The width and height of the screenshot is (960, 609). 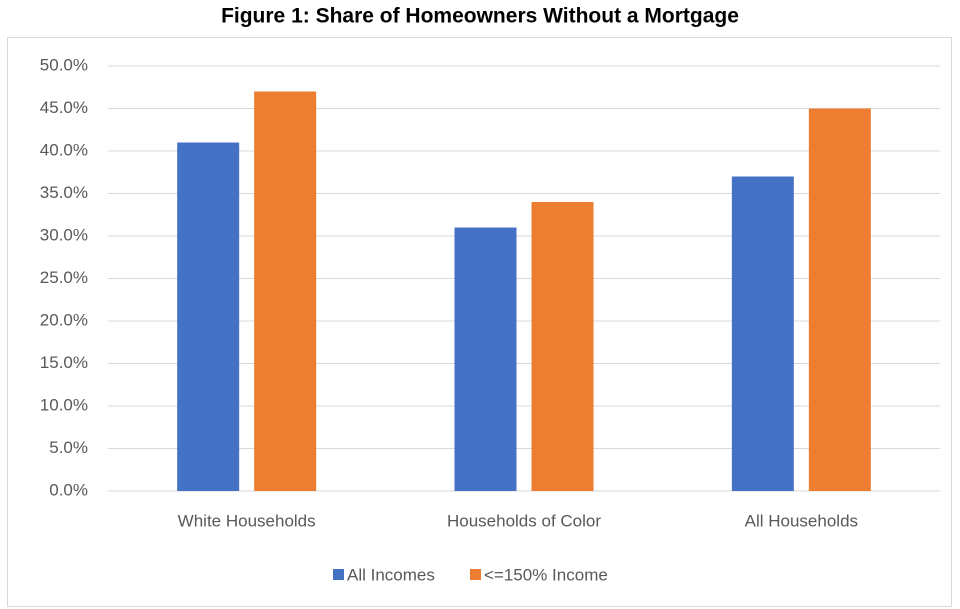 I want to click on x-tick-label: White Households, so click(x=247, y=520).